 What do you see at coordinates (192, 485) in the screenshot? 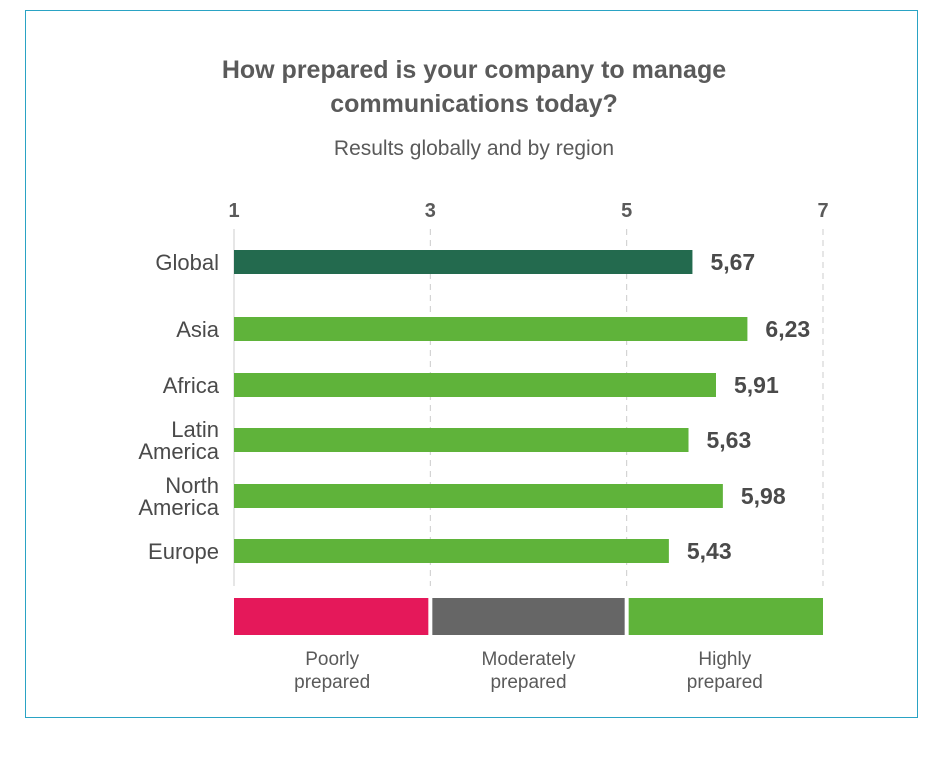
I see `category-label: North` at bounding box center [192, 485].